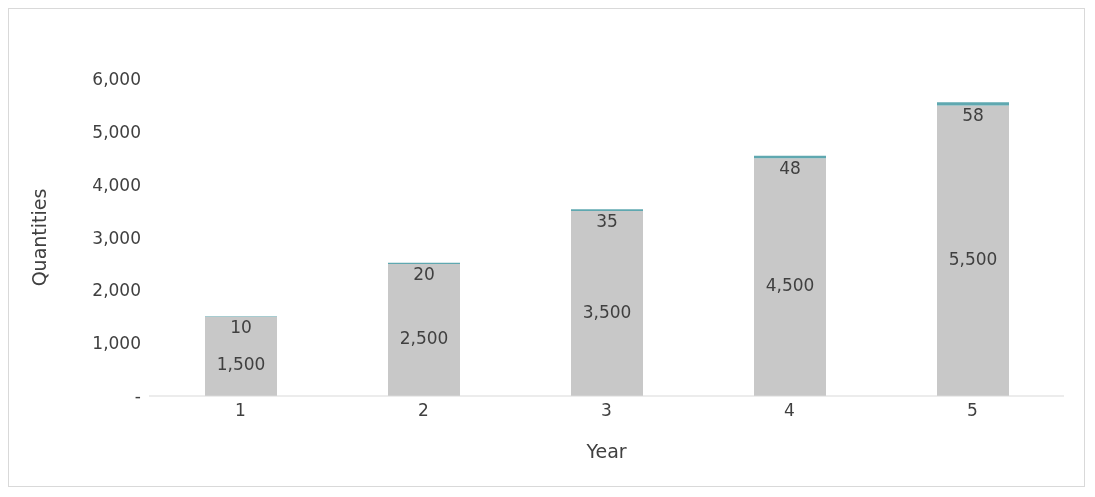  What do you see at coordinates (607, 311) in the screenshot?
I see `data-label: 3,500` at bounding box center [607, 311].